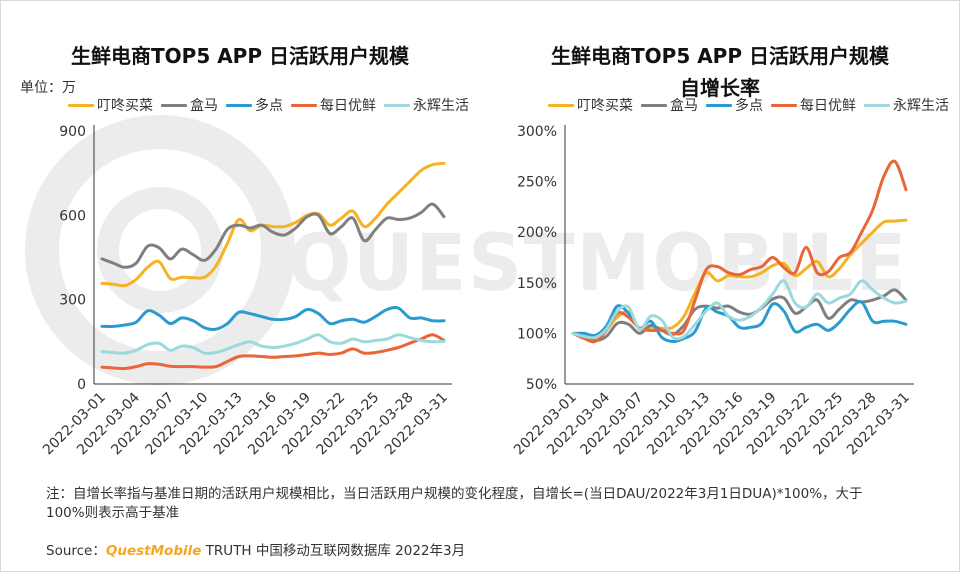 The width and height of the screenshot is (960, 572). Describe the element at coordinates (537, 183) in the screenshot. I see `right-y-tick-label: 250%` at that location.